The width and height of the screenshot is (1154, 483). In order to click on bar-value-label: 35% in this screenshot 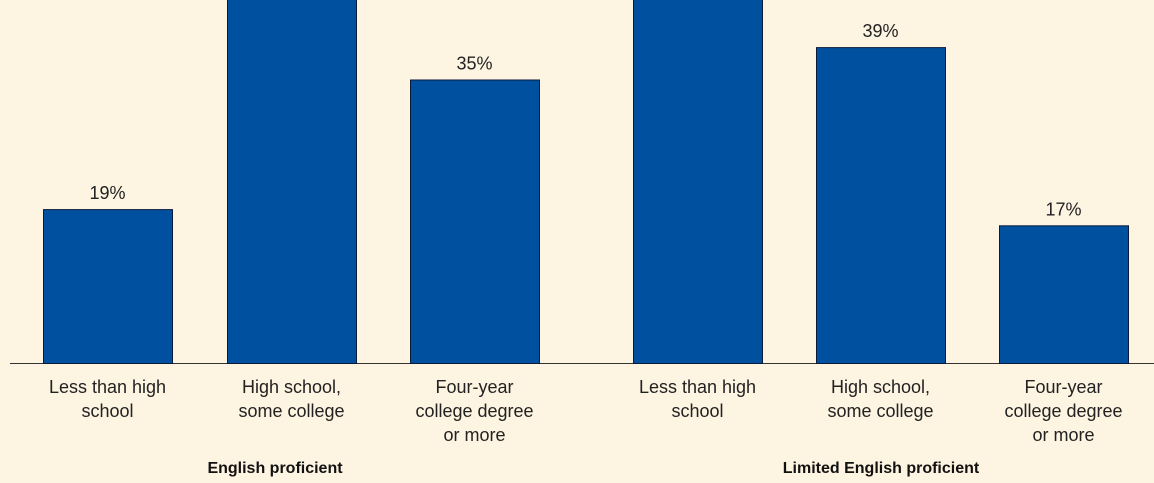, I will do `click(474, 64)`.